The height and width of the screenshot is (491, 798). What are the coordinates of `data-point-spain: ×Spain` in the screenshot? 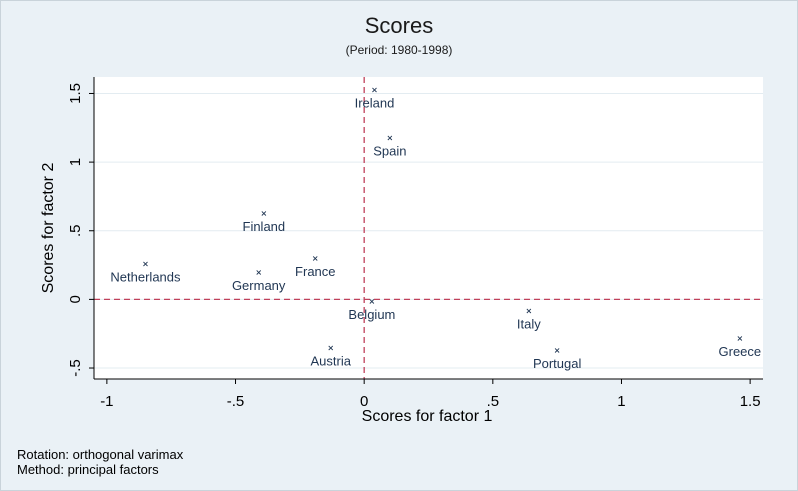 It's located at (389, 145).